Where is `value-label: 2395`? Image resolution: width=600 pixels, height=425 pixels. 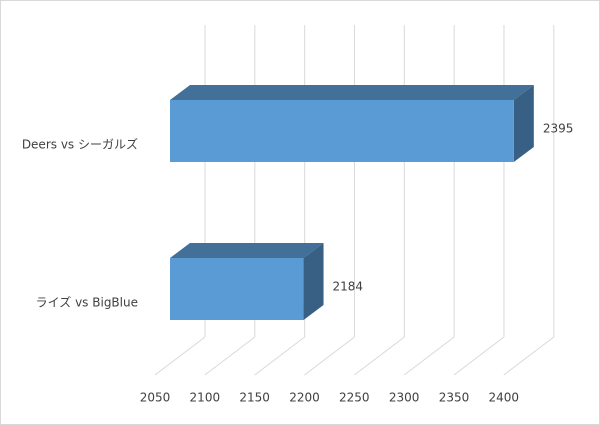 value-label: 2395 is located at coordinates (558, 129).